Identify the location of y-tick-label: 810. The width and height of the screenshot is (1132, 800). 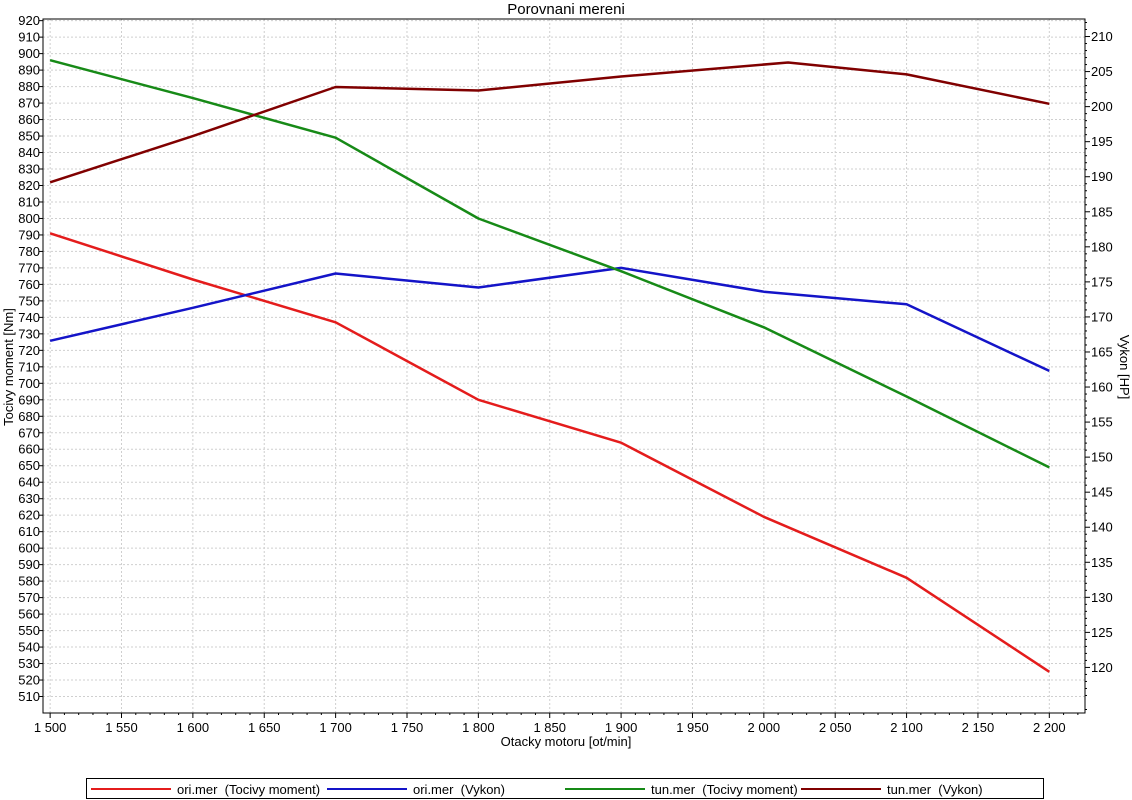
(29, 201).